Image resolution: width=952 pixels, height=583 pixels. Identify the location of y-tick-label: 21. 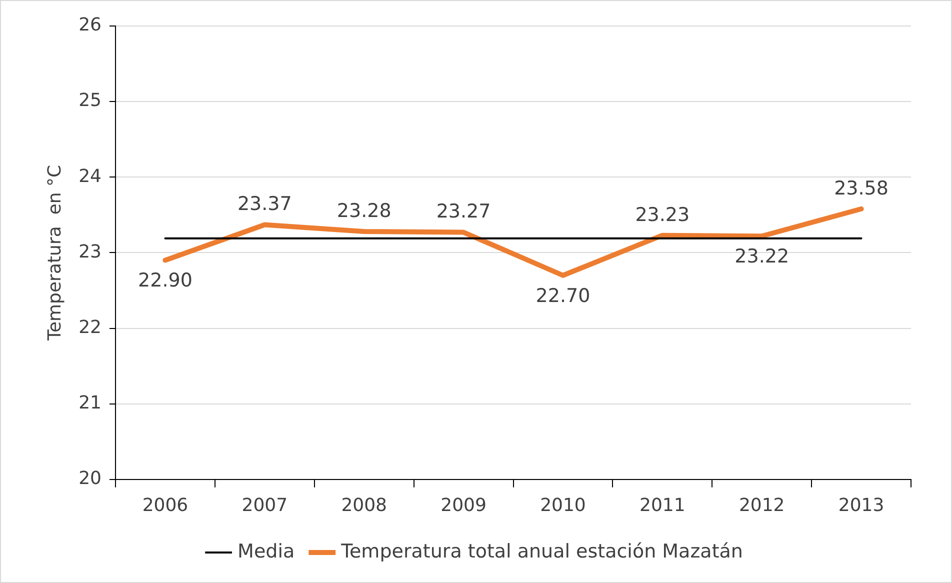
(90, 403).